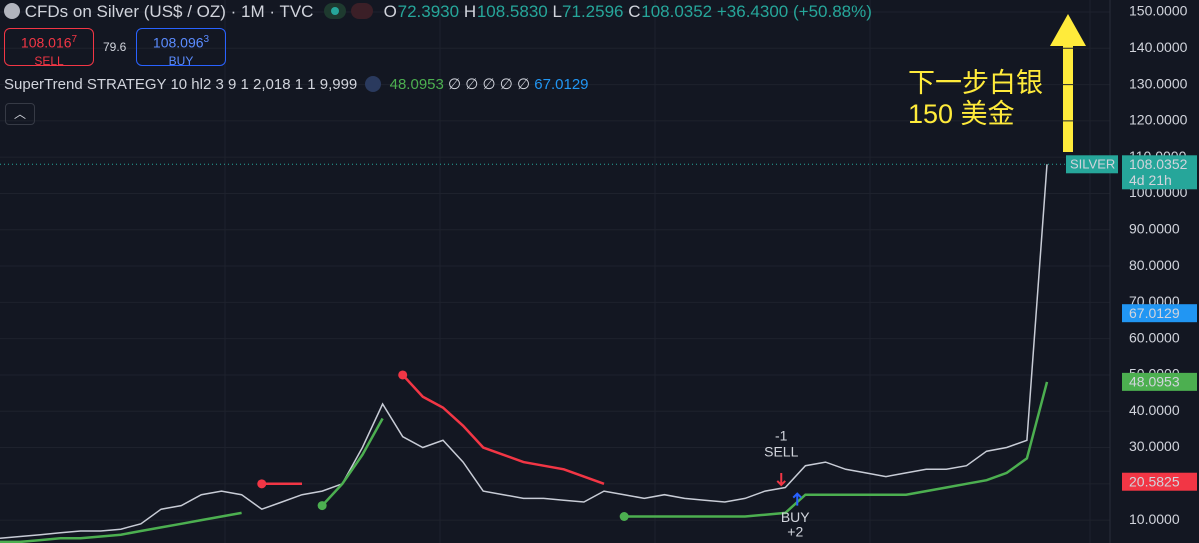 The width and height of the screenshot is (1199, 543). What do you see at coordinates (115, 47) in the screenshot?
I see `spread: 79.6` at bounding box center [115, 47].